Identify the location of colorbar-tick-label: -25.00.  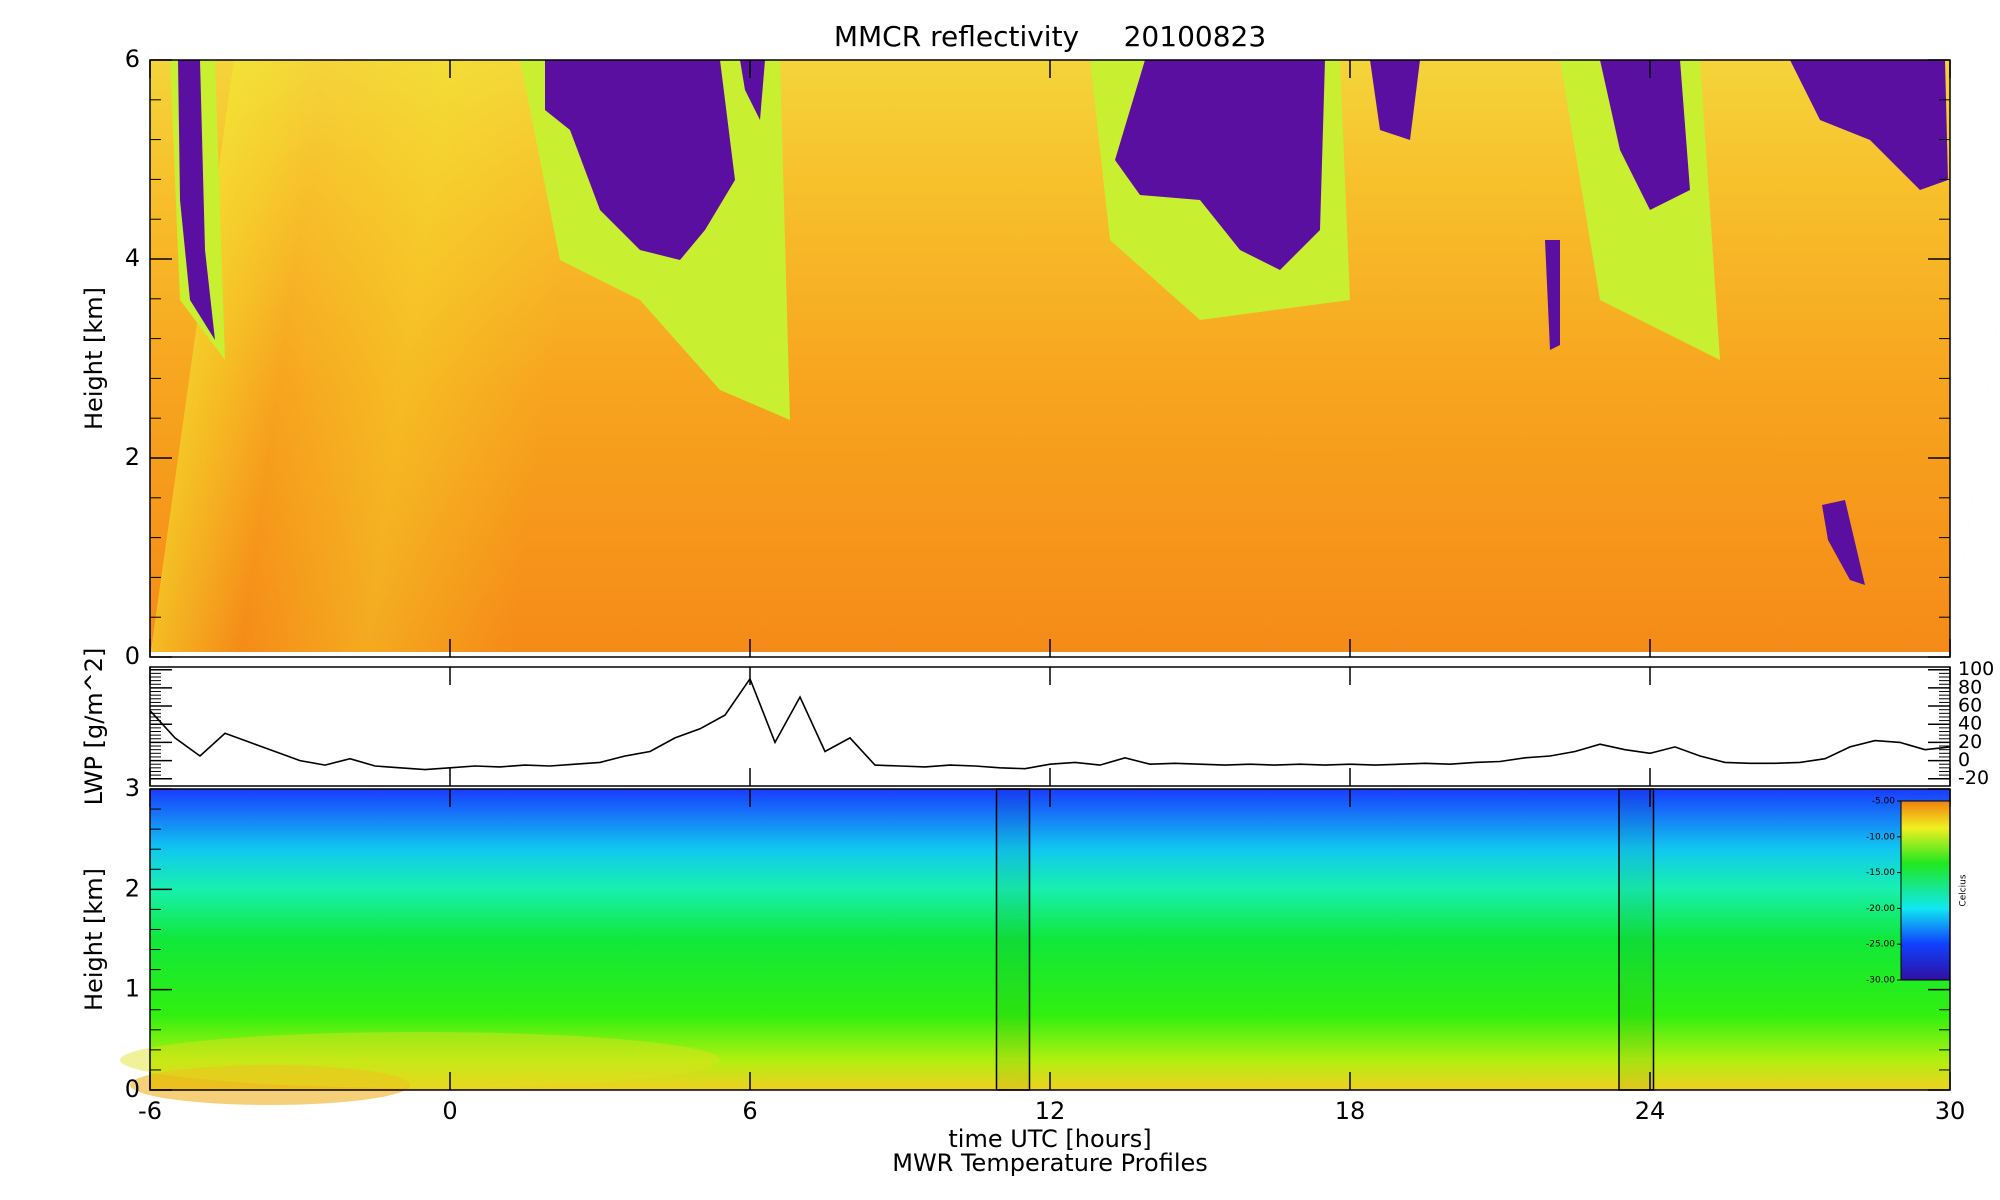
(1880, 945).